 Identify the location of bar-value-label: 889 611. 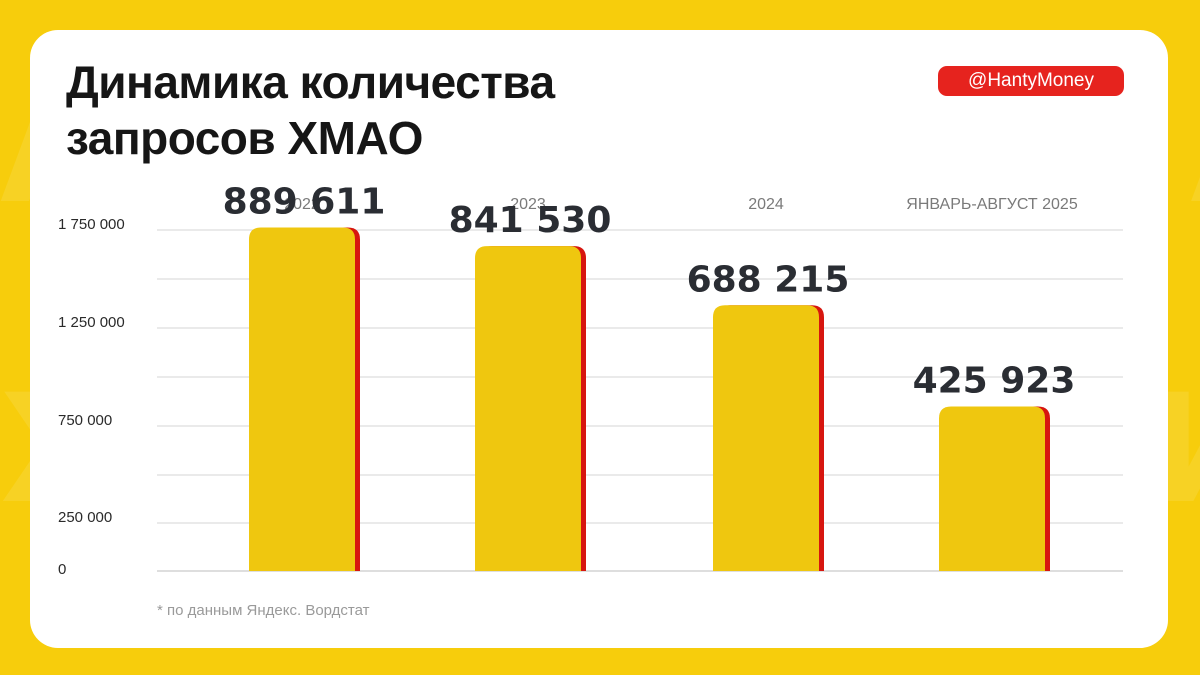
(304, 202).